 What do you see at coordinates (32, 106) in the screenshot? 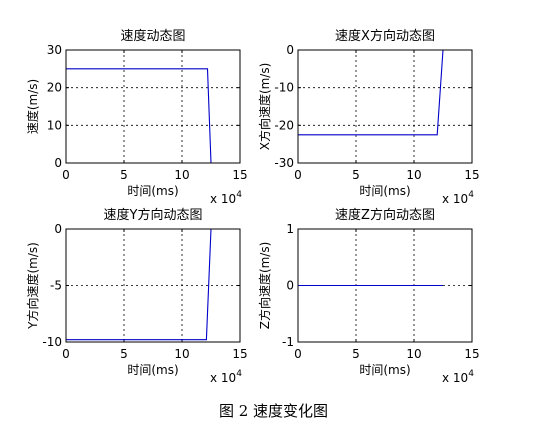
I see `y-axis-label: 速度(m/s)` at bounding box center [32, 106].